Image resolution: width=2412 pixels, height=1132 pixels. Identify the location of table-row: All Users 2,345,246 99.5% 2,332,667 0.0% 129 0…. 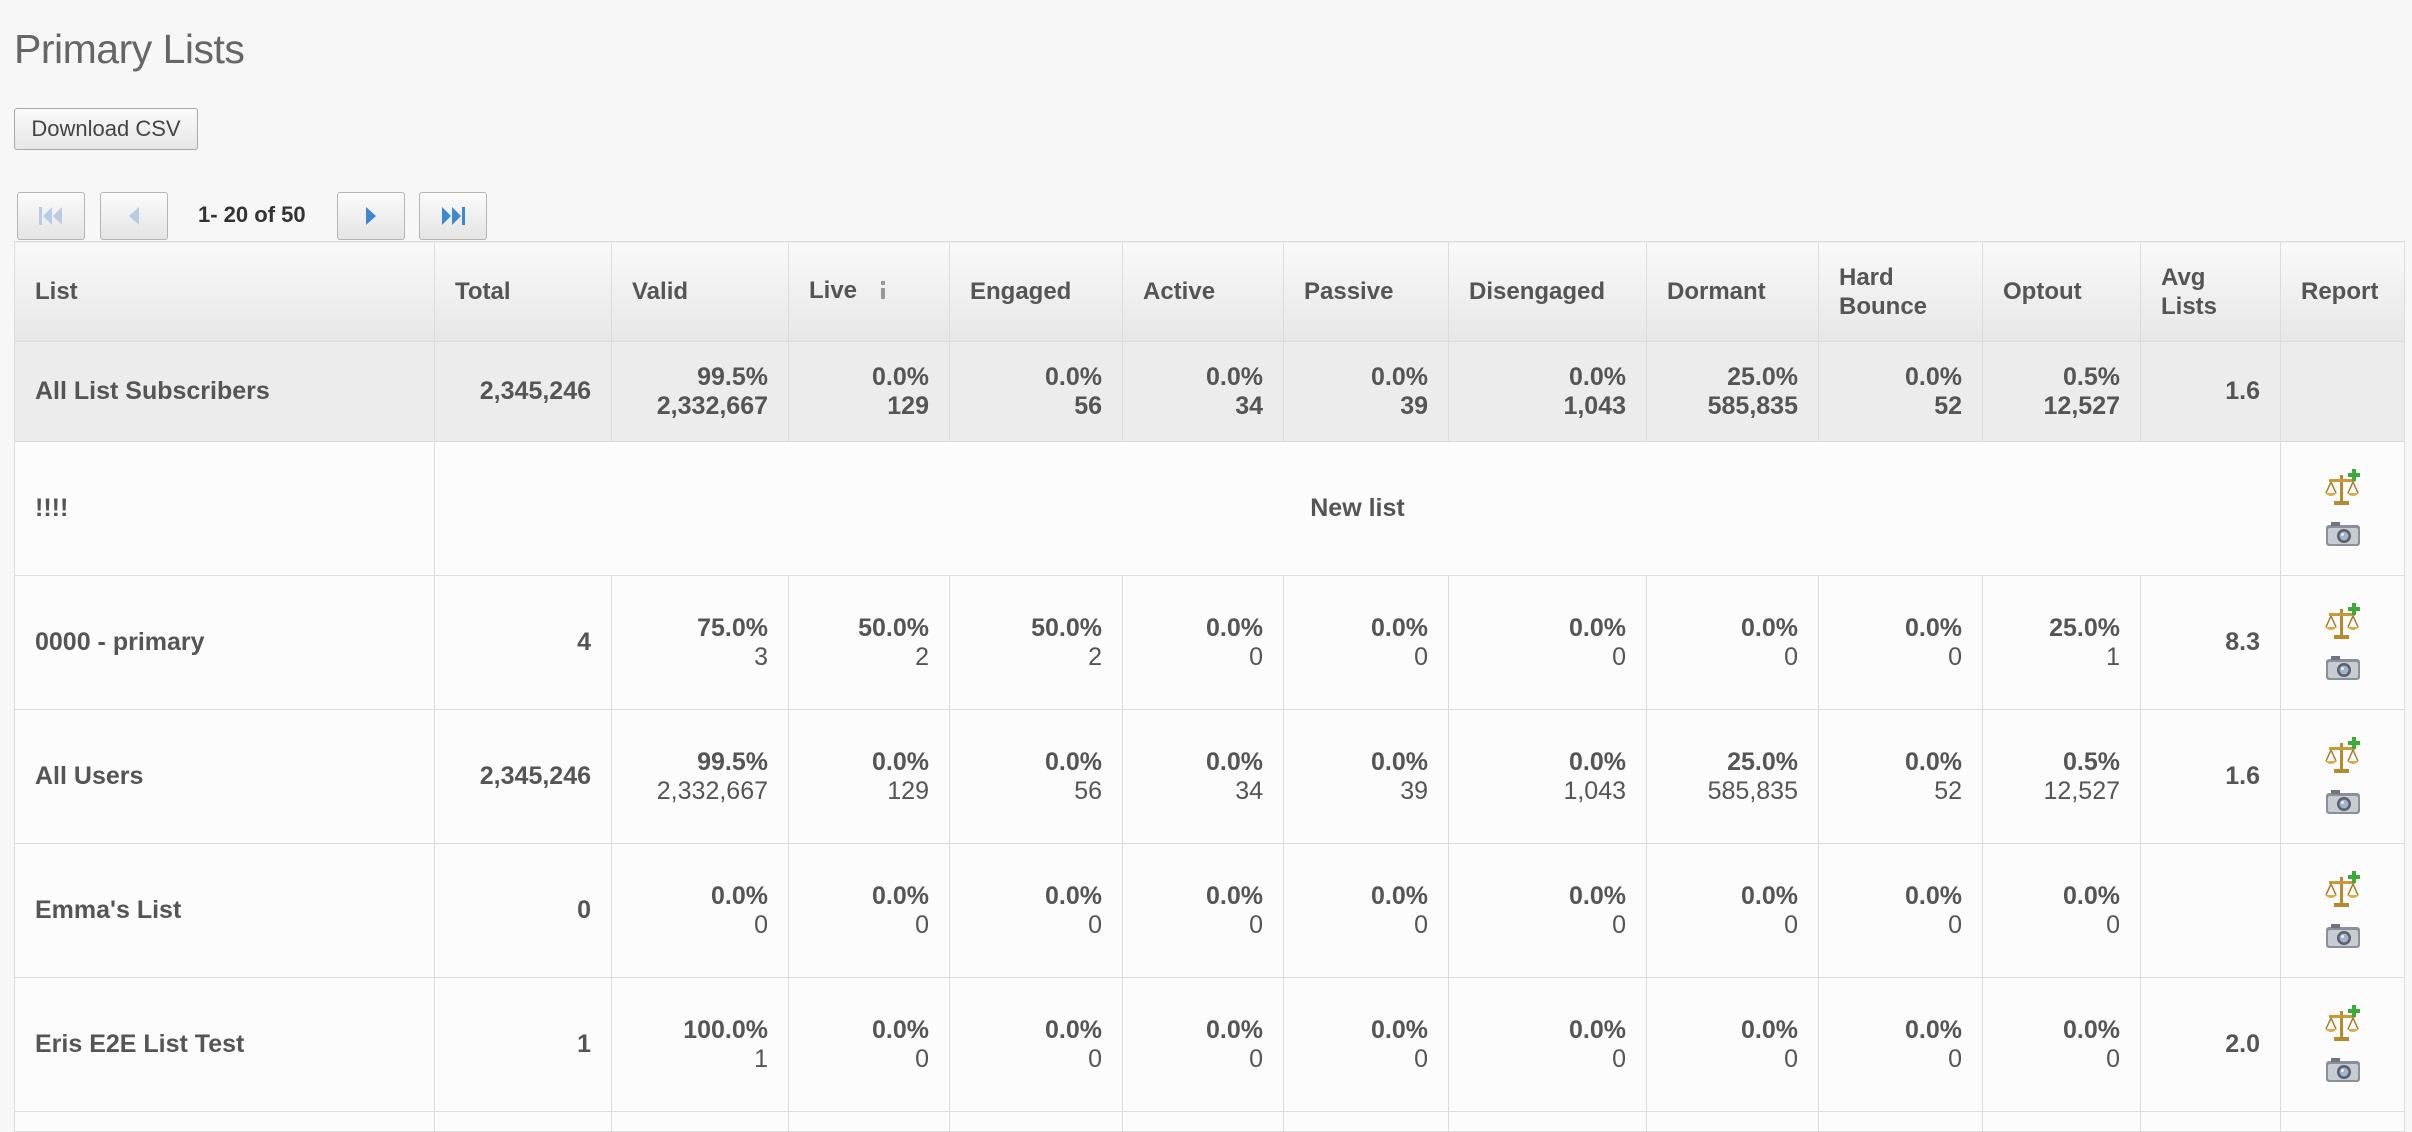
(1209, 776).